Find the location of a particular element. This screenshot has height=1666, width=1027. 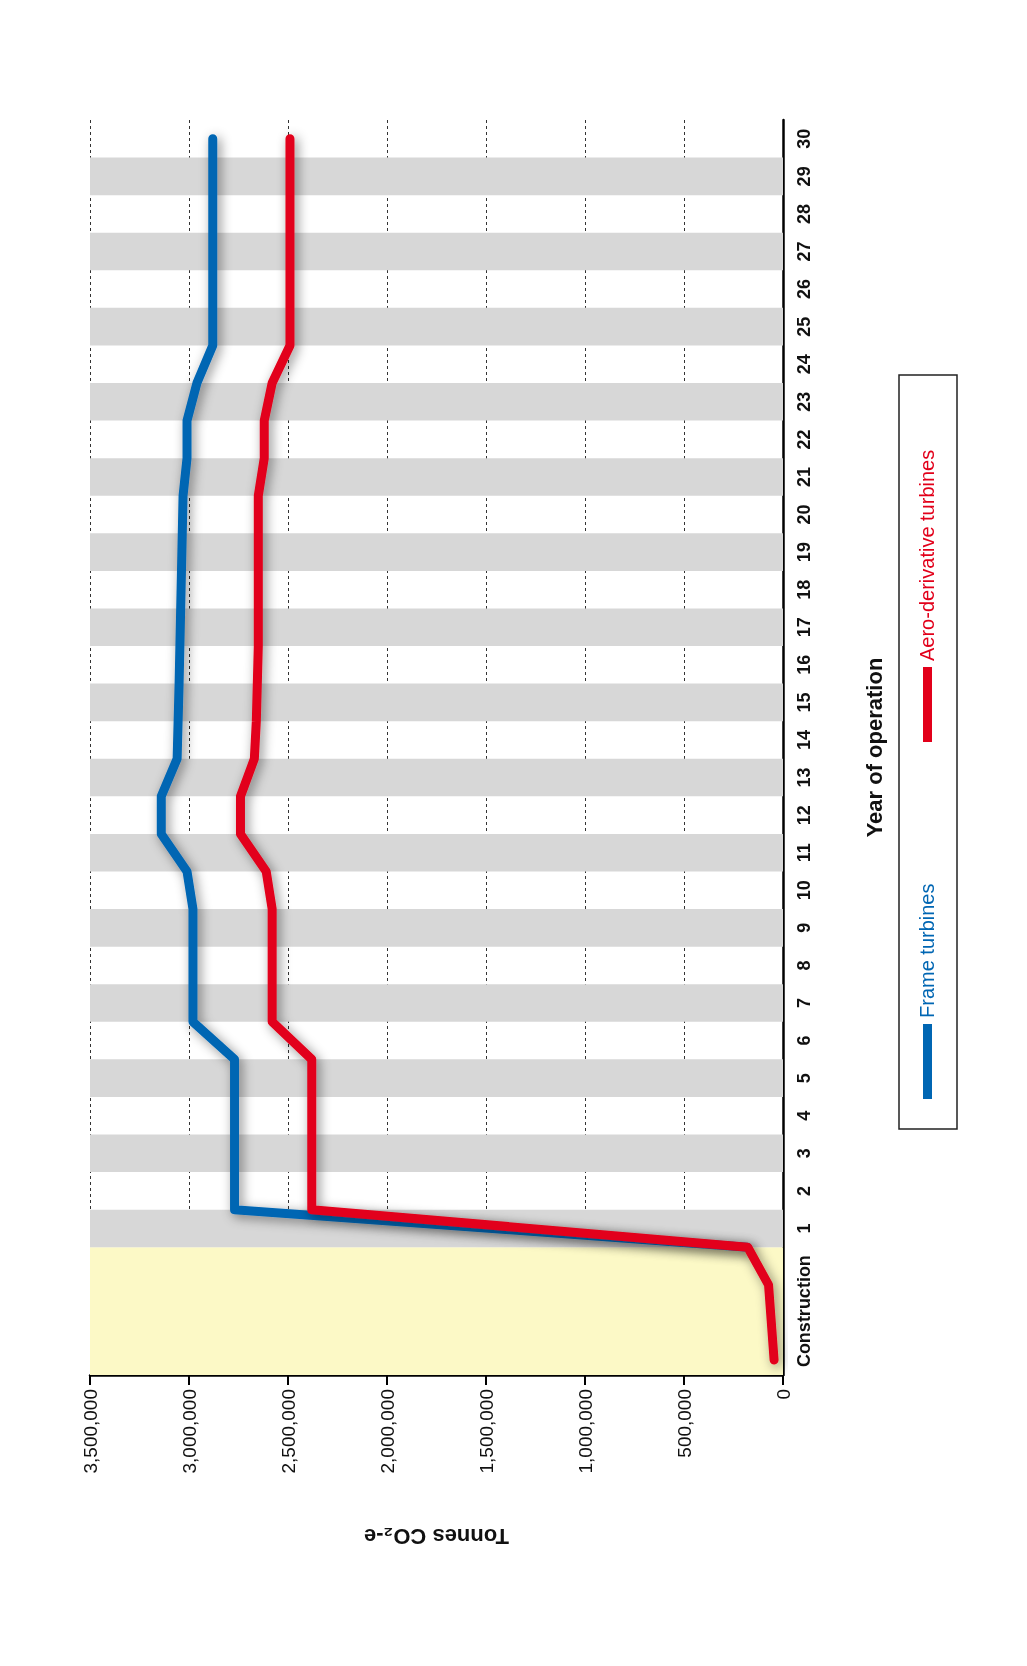

y-tick-label: 10 is located at coordinates (804, 890).